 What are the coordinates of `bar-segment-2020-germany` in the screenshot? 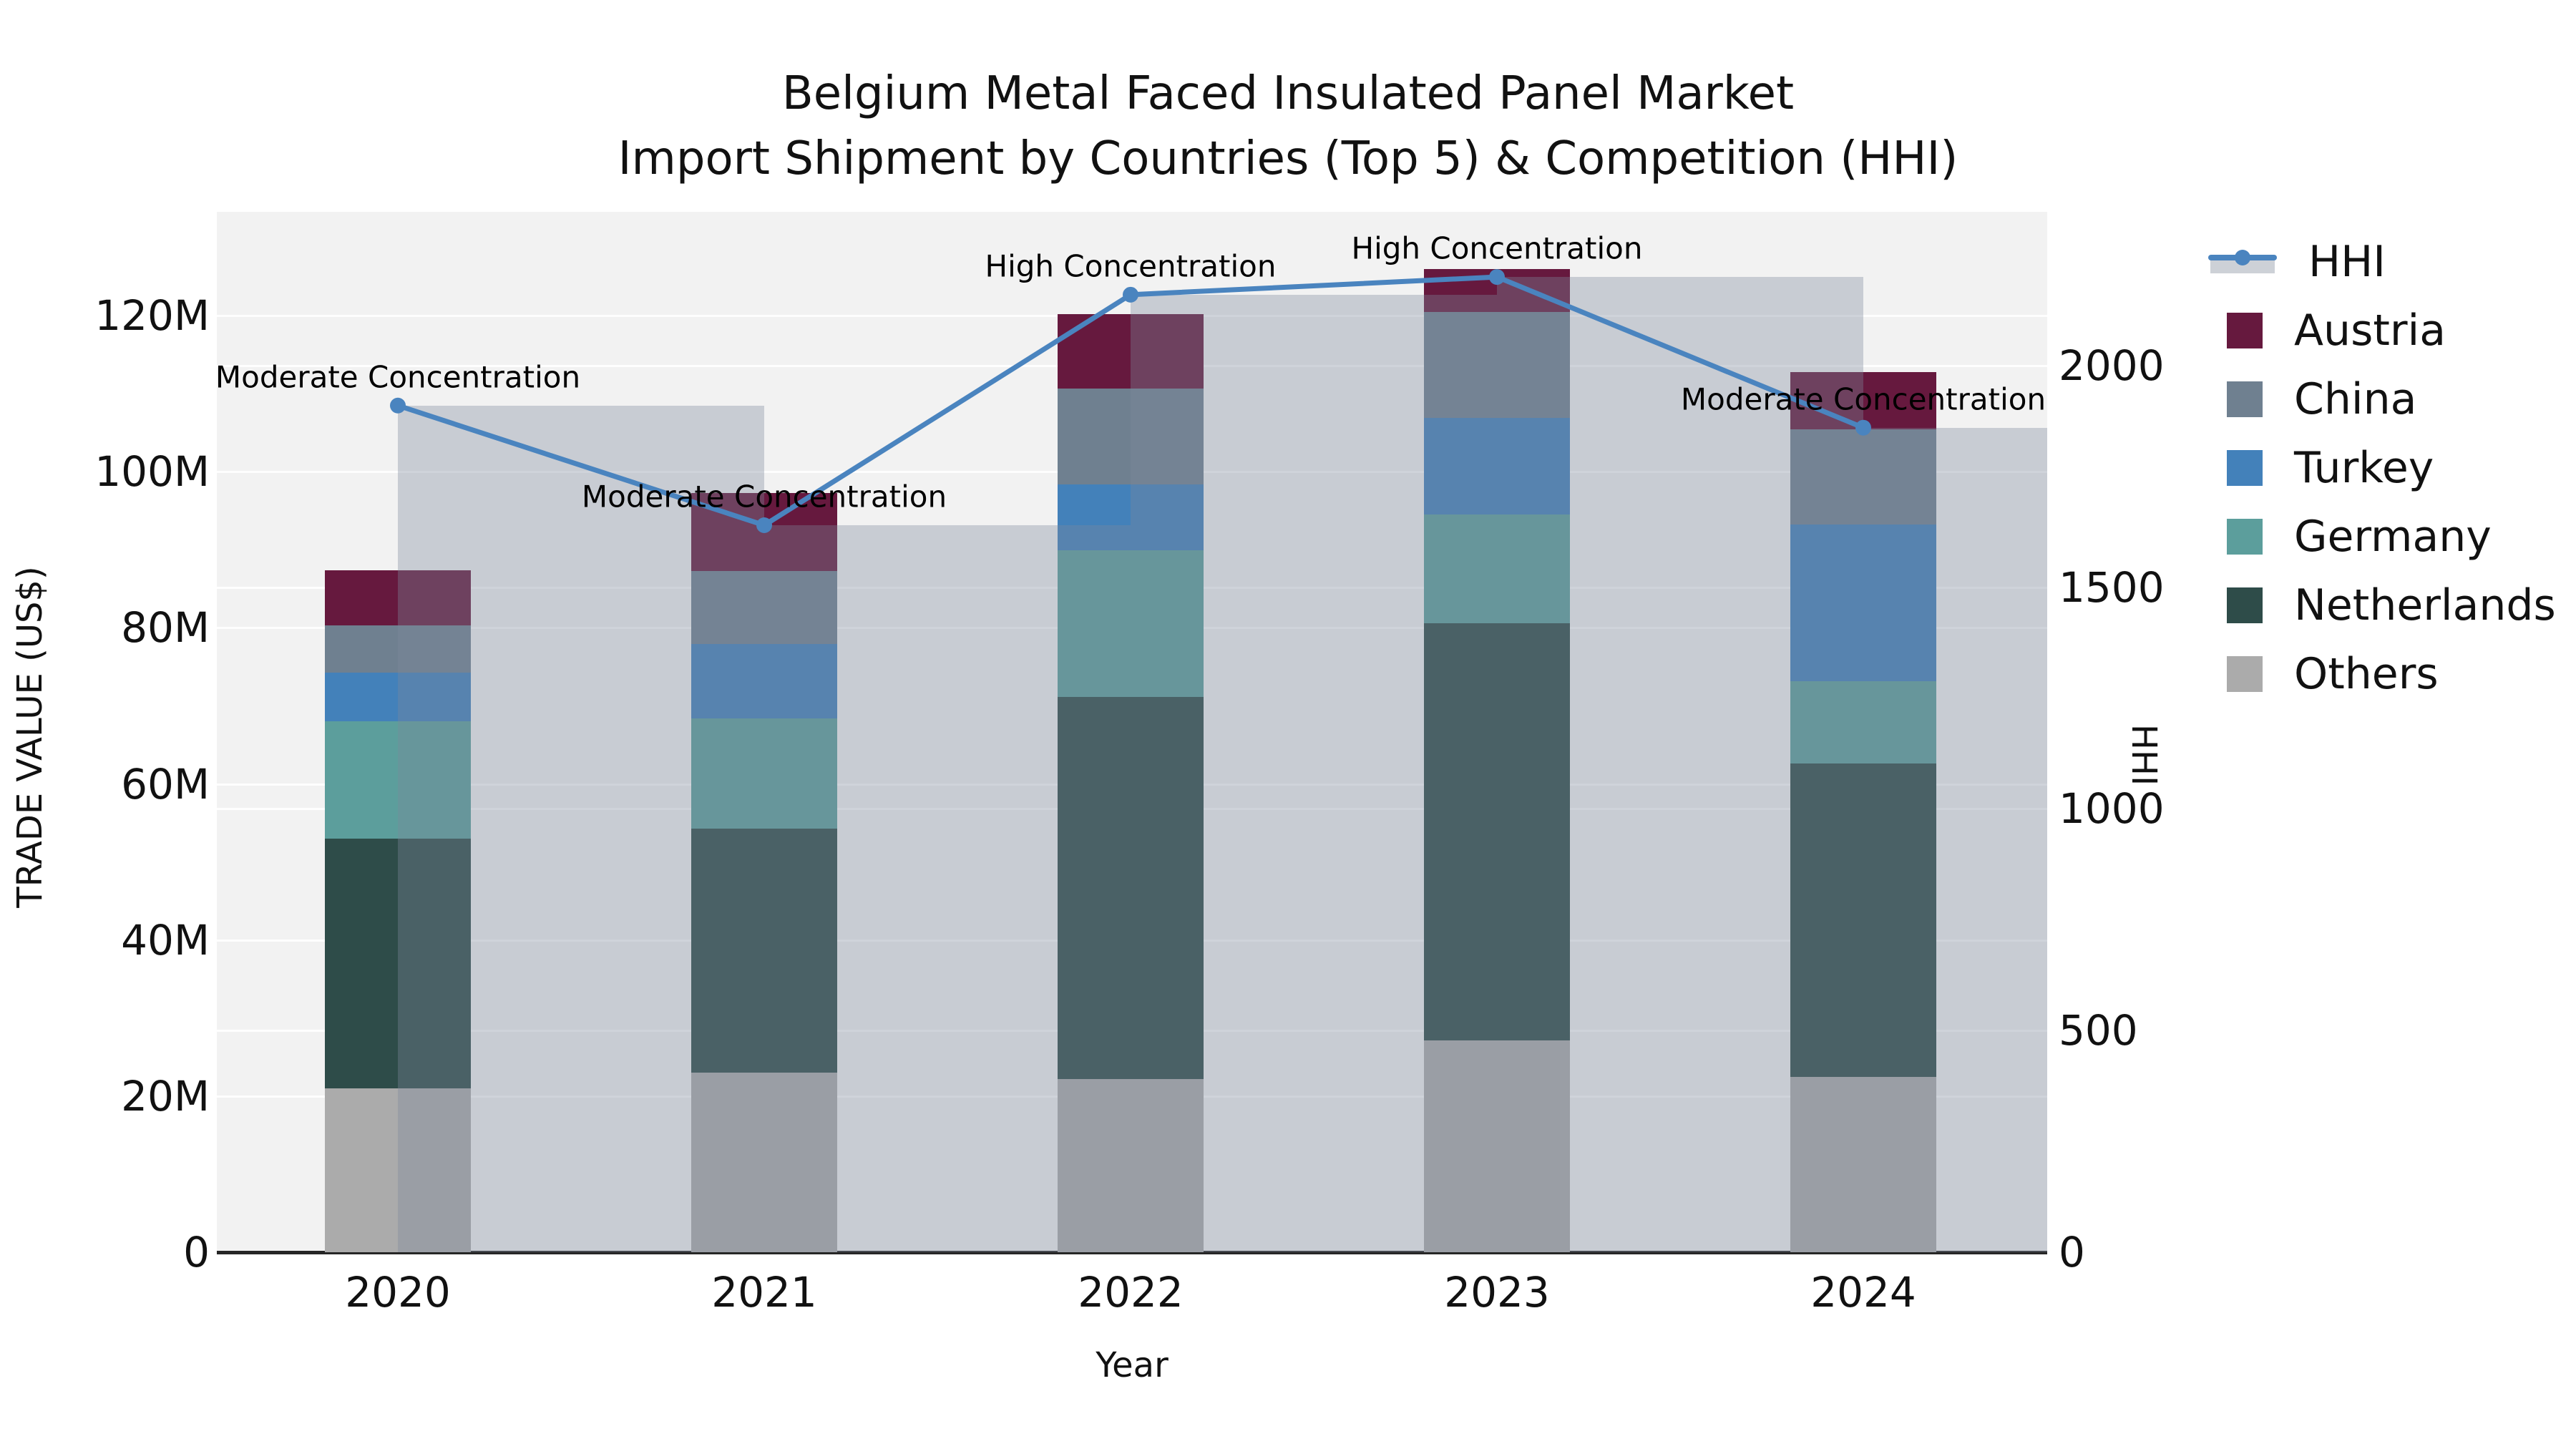 It's located at (398, 780).